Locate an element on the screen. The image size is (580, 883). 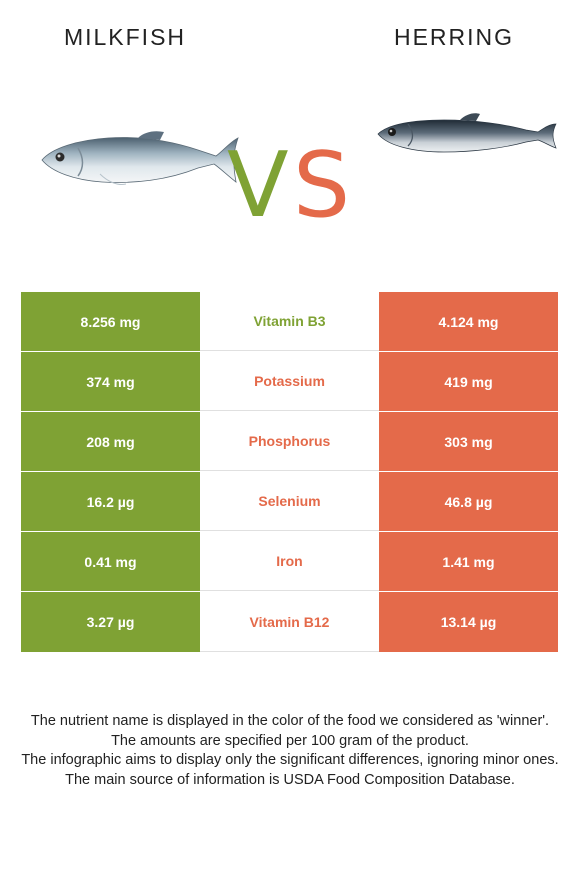
milkfish-value: 8.256 mg is located at coordinates (110, 321).